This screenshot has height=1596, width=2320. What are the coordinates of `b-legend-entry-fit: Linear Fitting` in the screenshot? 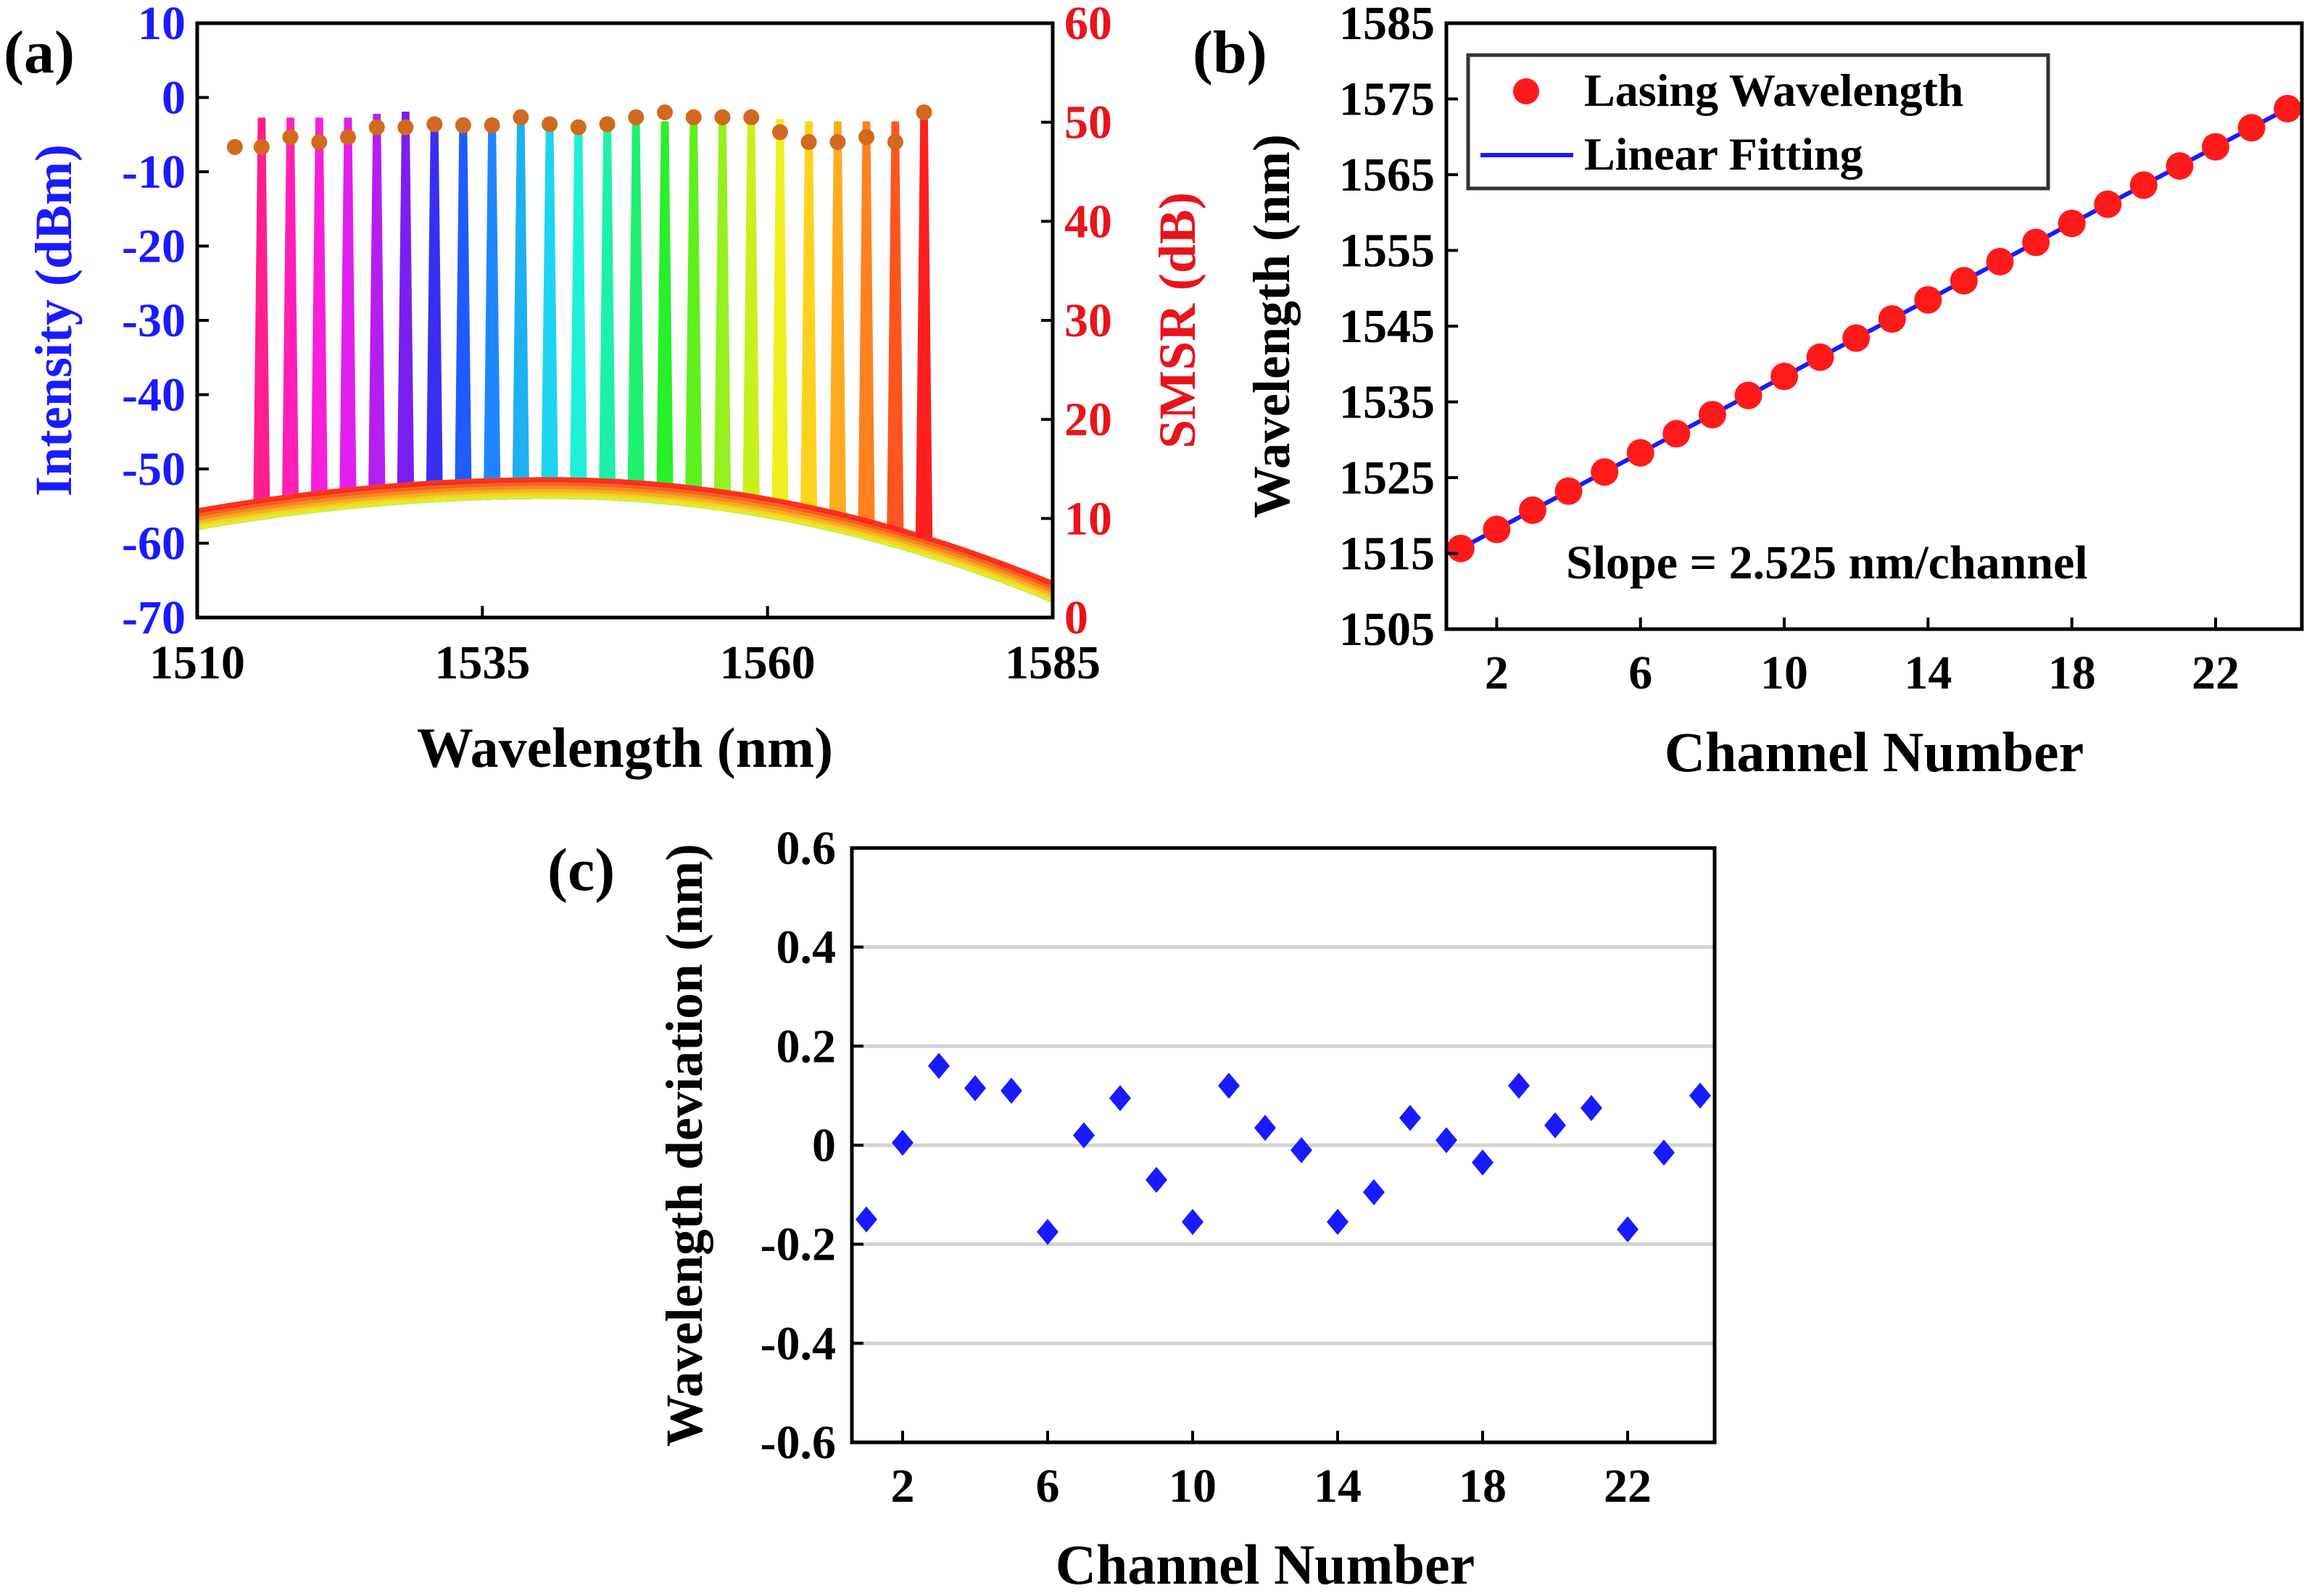 It's located at (1724, 154).